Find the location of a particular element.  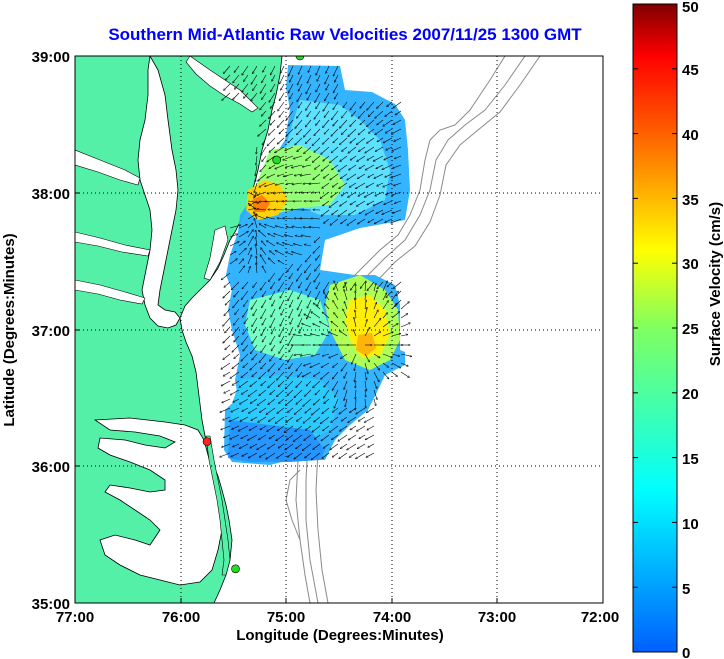

y-tick-label: 38:00 is located at coordinates (51, 194).